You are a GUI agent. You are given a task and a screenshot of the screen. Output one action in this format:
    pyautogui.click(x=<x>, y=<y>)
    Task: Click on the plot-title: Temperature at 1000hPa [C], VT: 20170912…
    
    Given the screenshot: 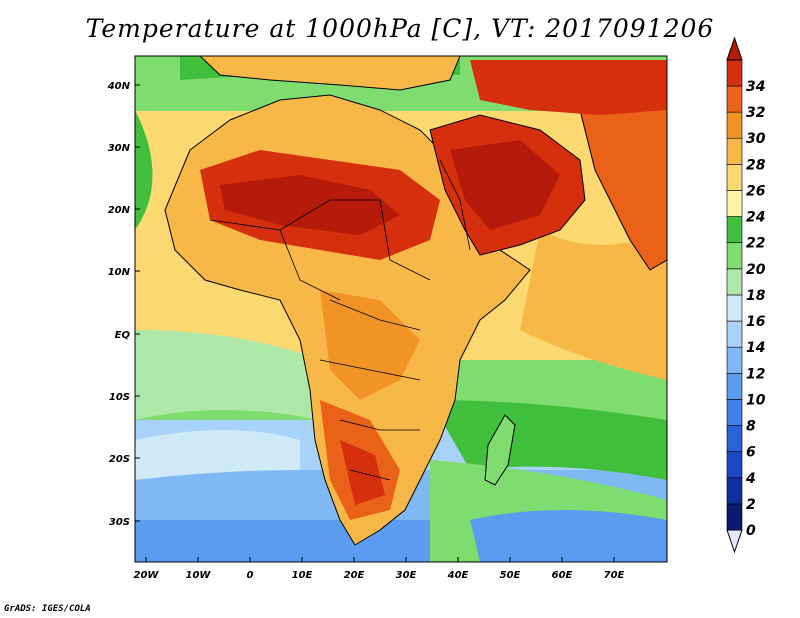 What is the action you would take?
    pyautogui.click(x=400, y=28)
    